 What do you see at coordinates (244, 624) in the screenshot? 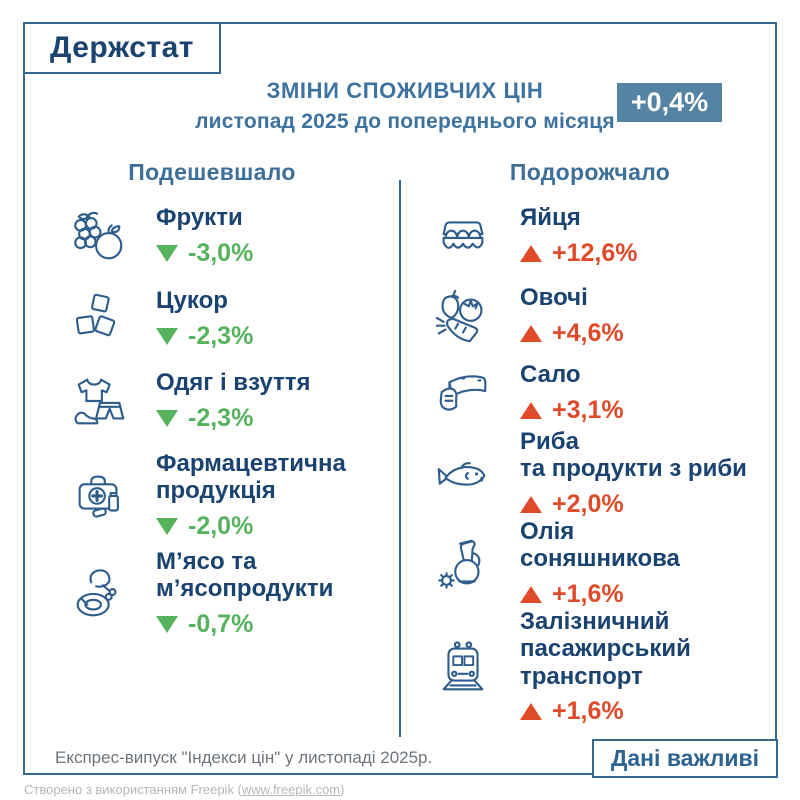
I see `item-value: -0,7%` at bounding box center [244, 624].